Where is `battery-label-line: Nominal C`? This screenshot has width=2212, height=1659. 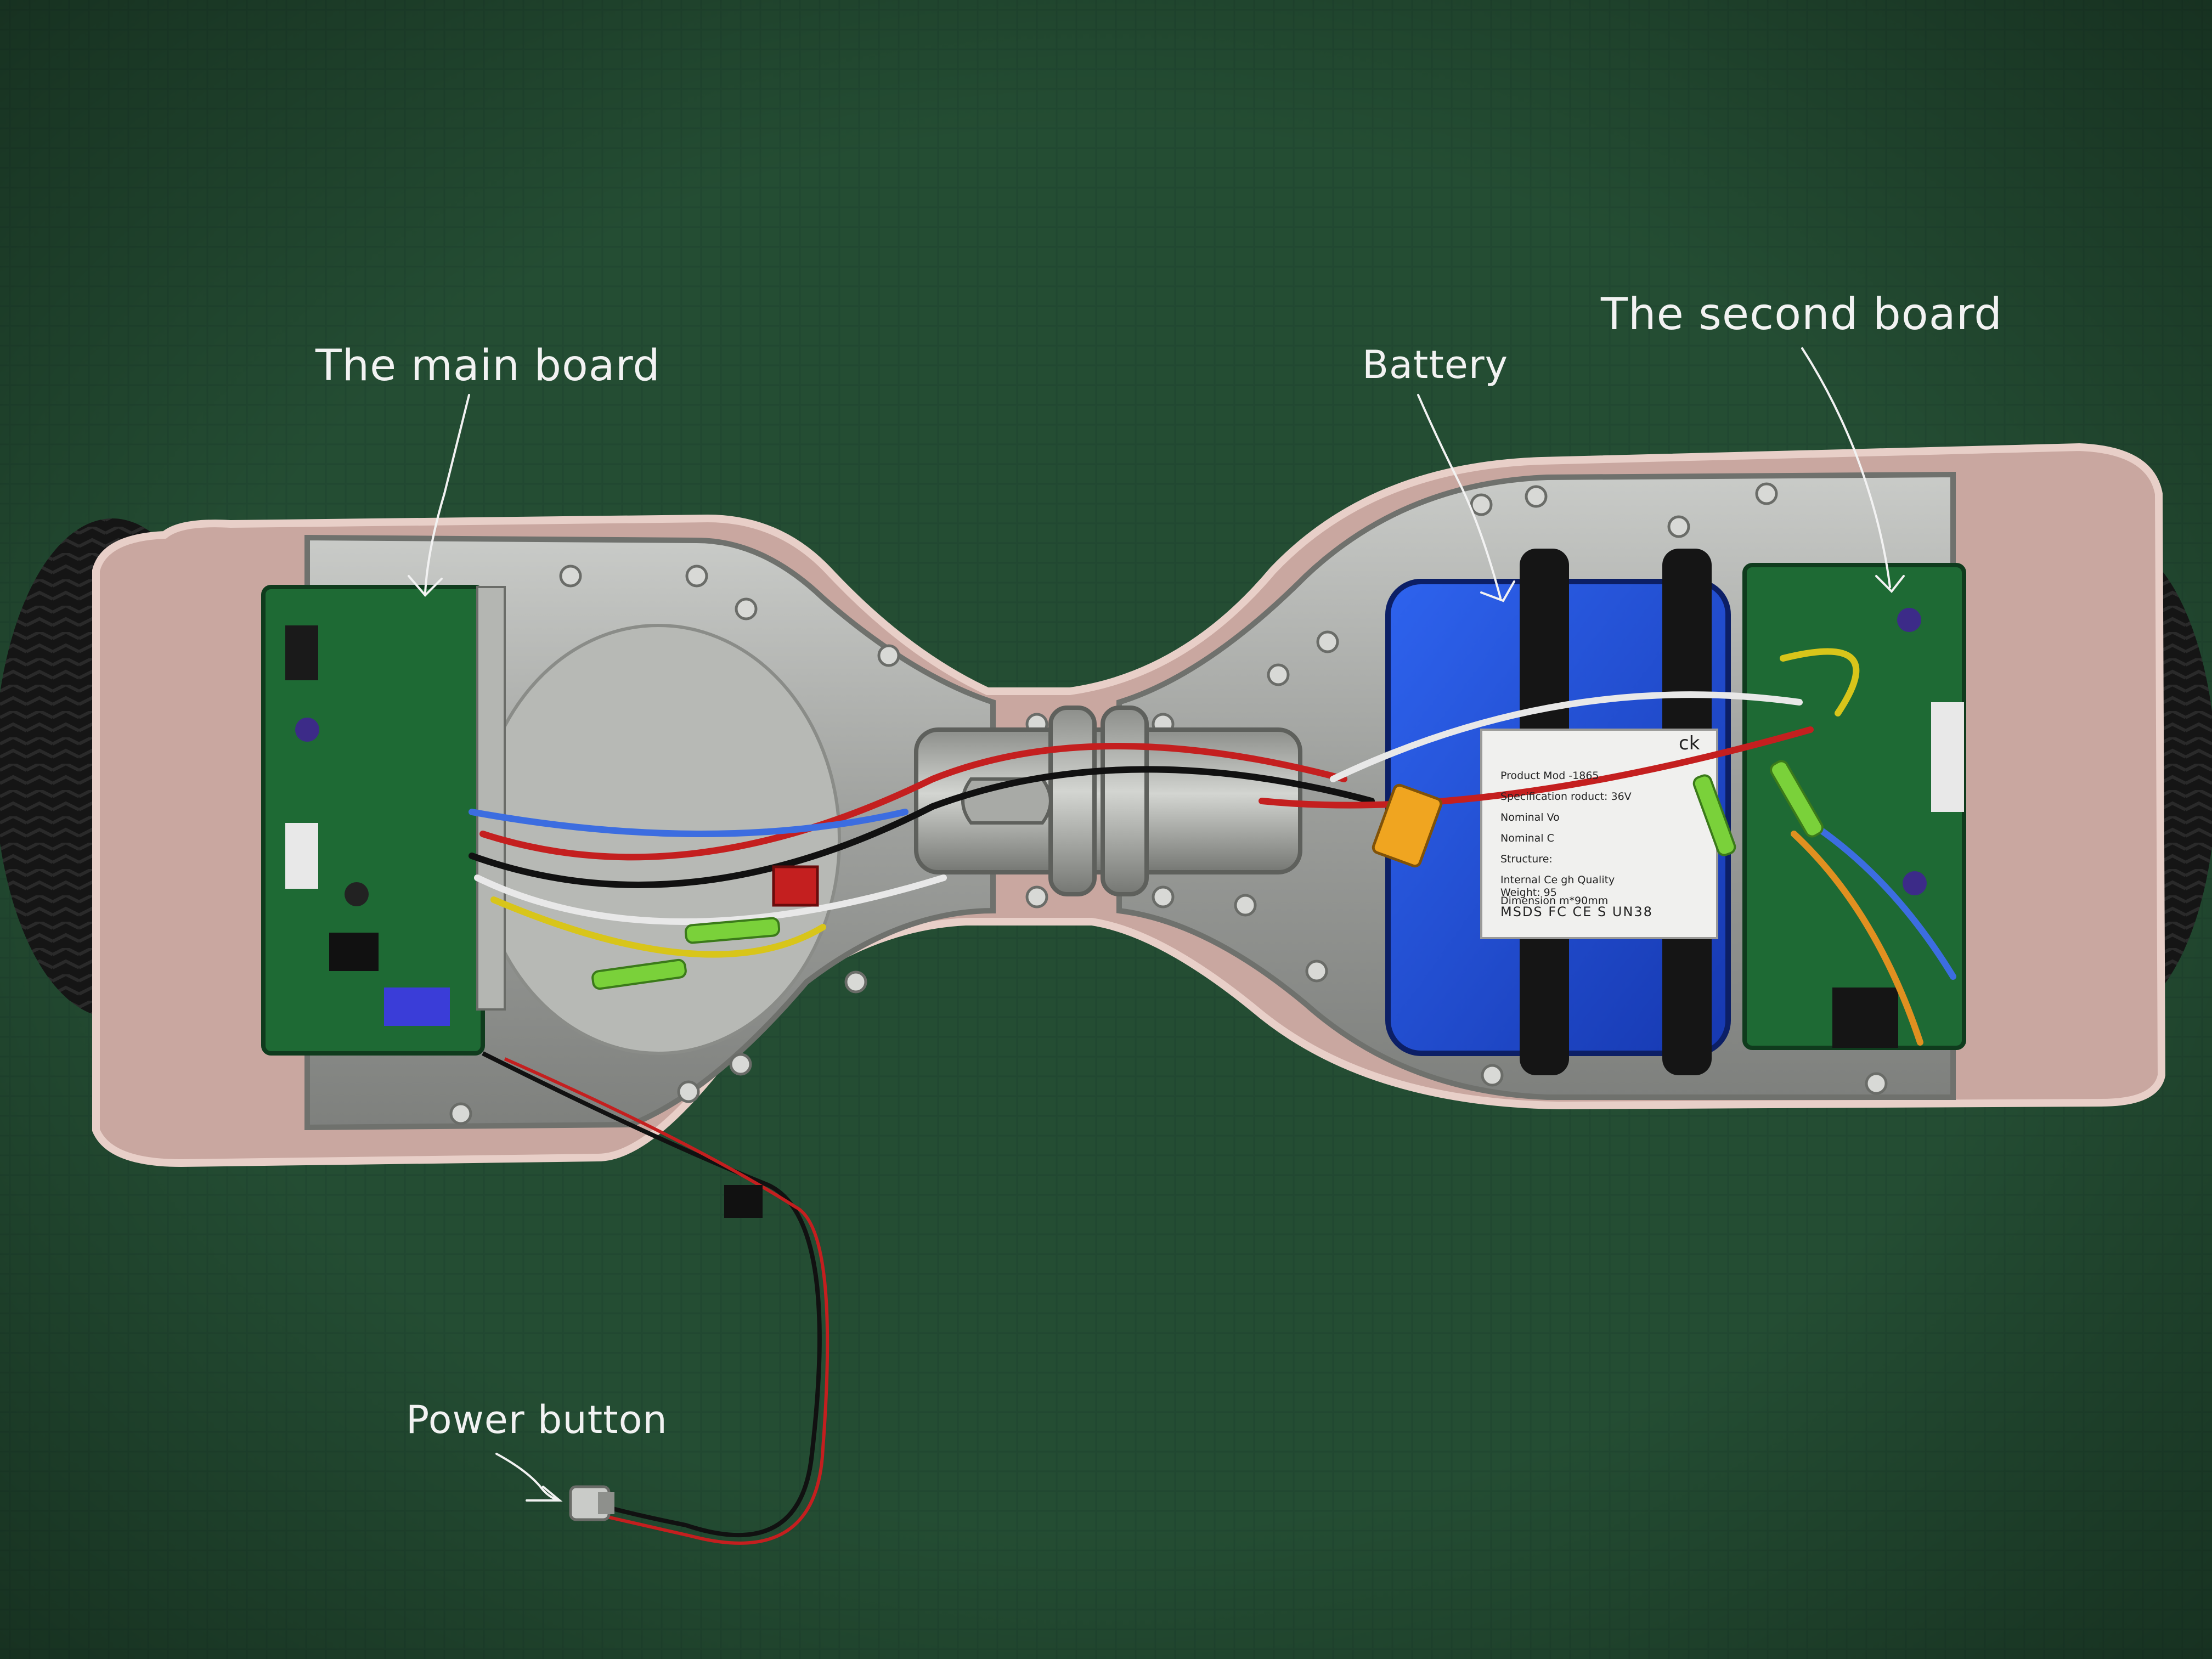 battery-label-line: Nominal C is located at coordinates (1527, 838).